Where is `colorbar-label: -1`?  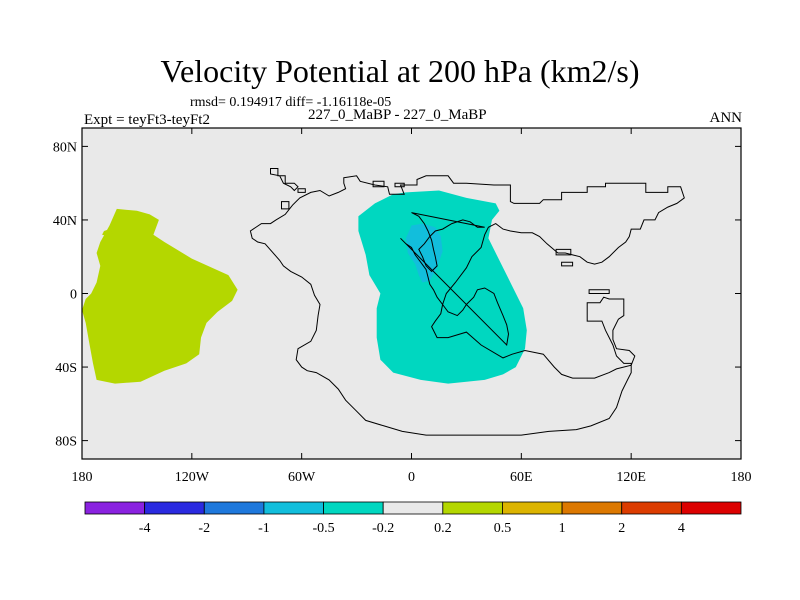 colorbar-label: -1 is located at coordinates (264, 528).